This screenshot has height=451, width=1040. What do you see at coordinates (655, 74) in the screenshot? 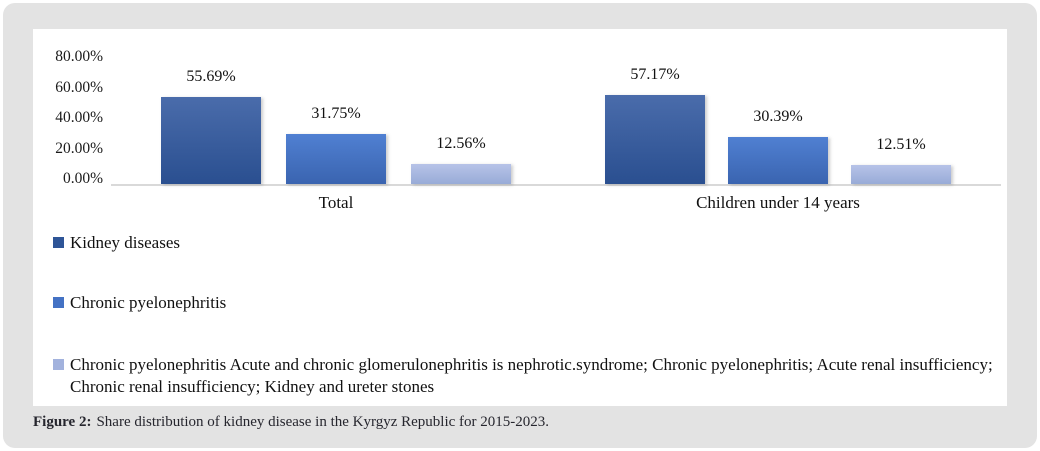
I see `bar-value-label: 57.17%` at bounding box center [655, 74].